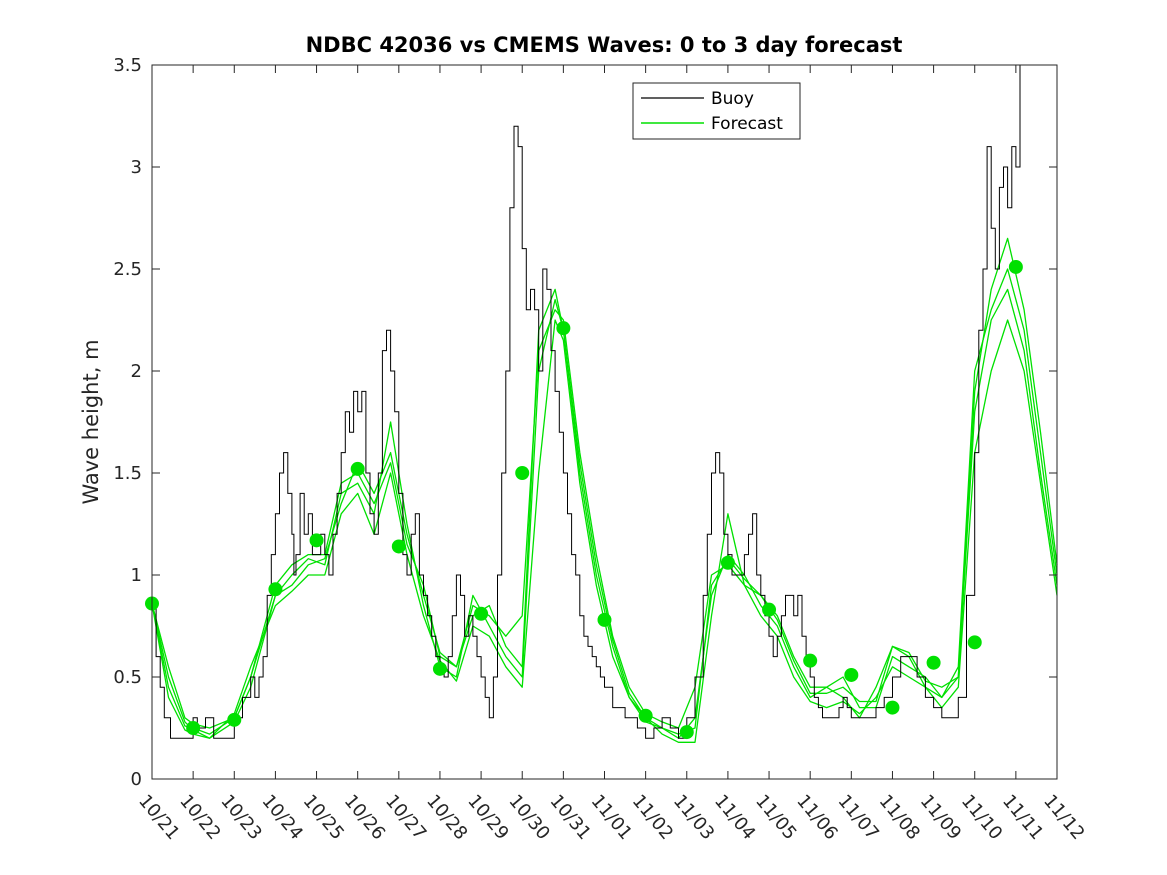  I want to click on y-tick-label: 3, so click(136, 167).